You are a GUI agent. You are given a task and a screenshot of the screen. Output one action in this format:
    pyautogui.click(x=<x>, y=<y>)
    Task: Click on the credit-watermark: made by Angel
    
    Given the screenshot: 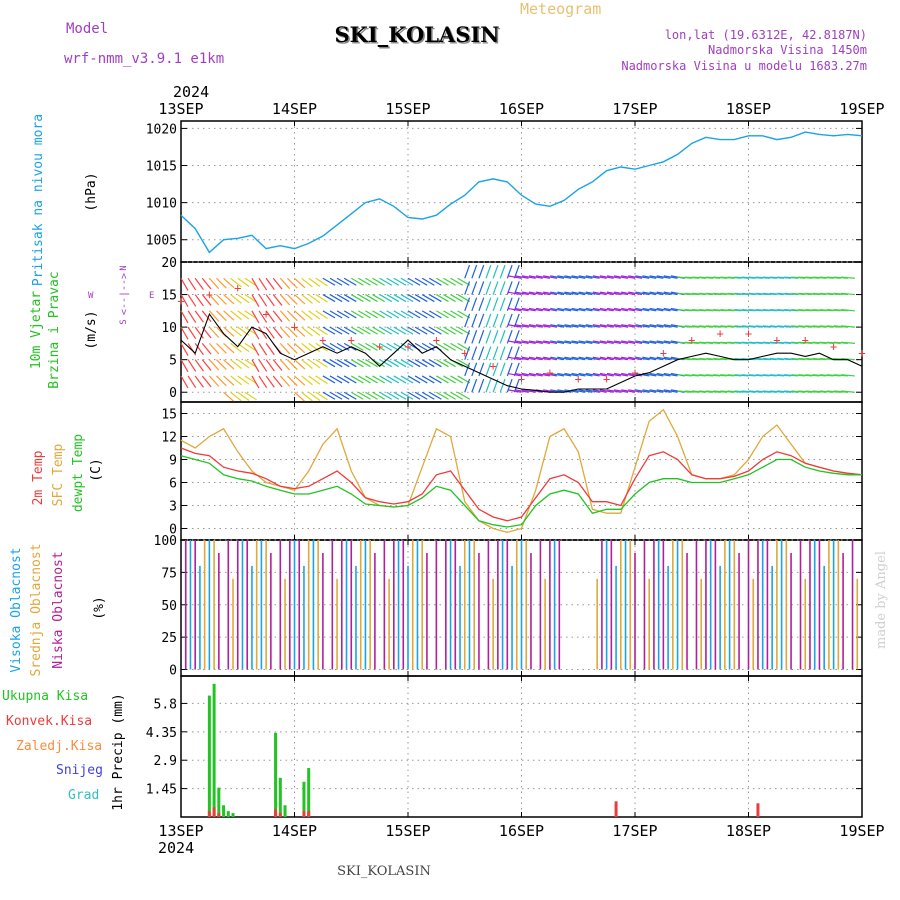 What is the action you would take?
    pyautogui.click(x=881, y=600)
    